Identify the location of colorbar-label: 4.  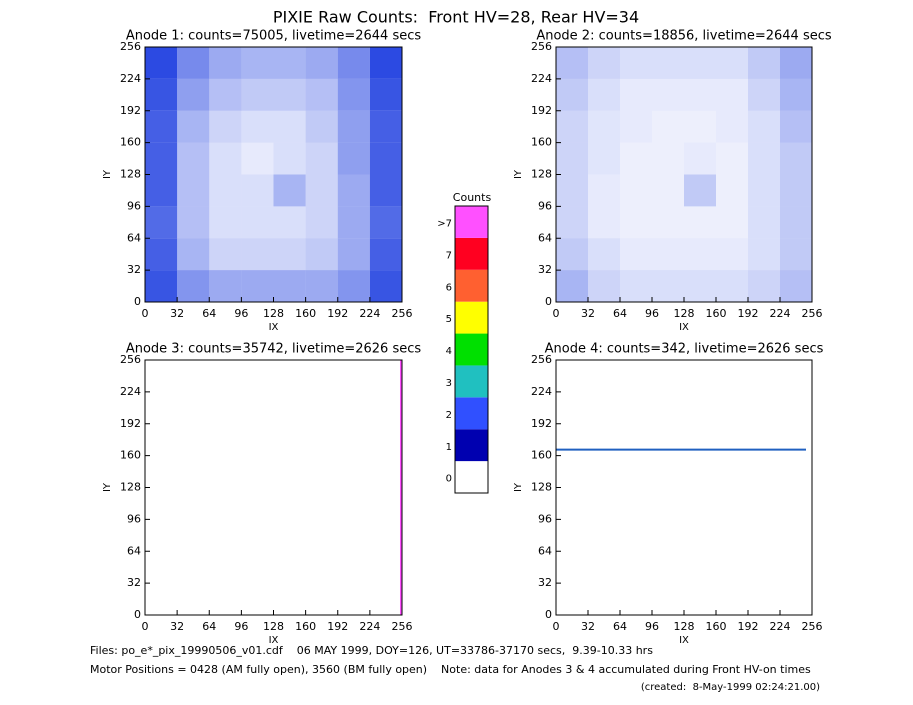
(449, 351).